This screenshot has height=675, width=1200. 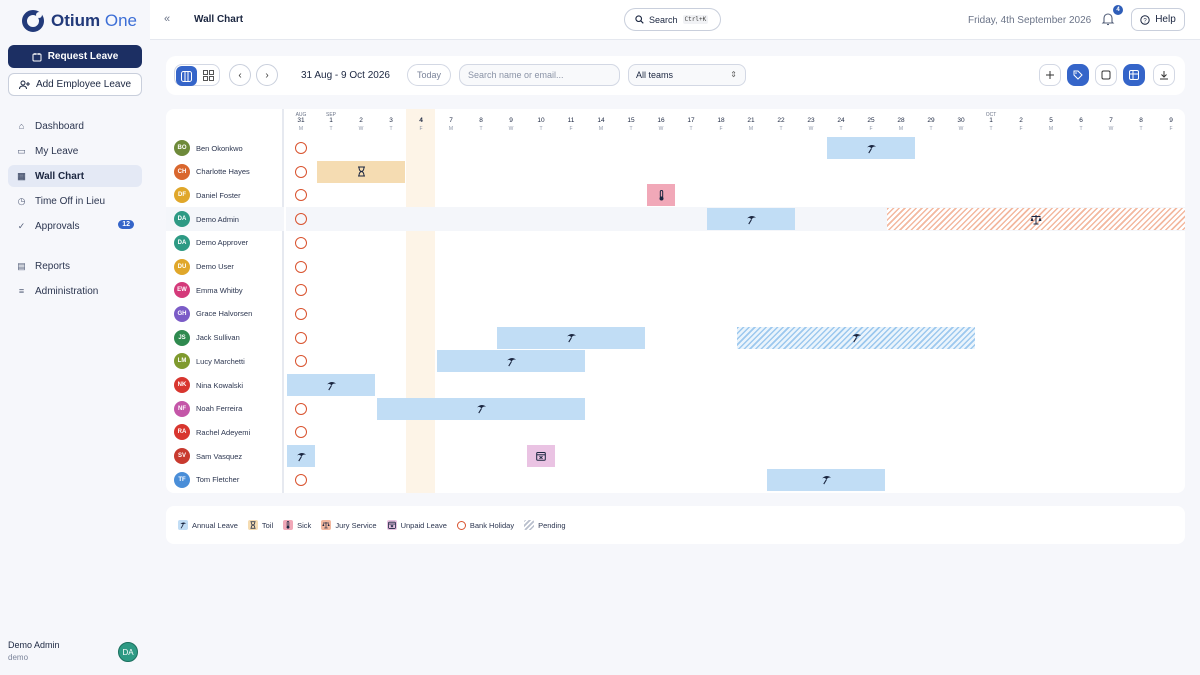 I want to click on day-header: 10 T, so click(x=541, y=120).